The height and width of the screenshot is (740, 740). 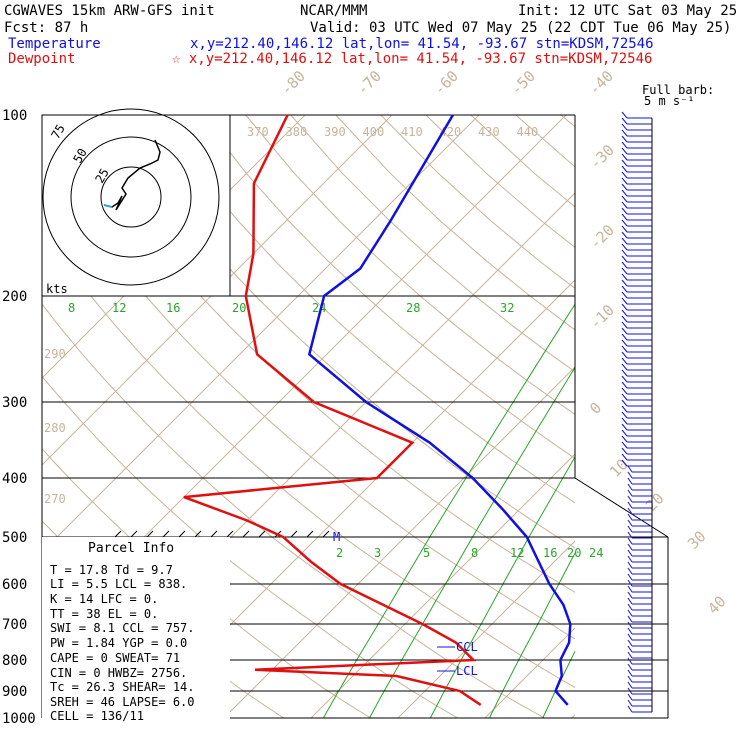 What do you see at coordinates (601, 83) in the screenshot?
I see `isotherm-label: -40` at bounding box center [601, 83].